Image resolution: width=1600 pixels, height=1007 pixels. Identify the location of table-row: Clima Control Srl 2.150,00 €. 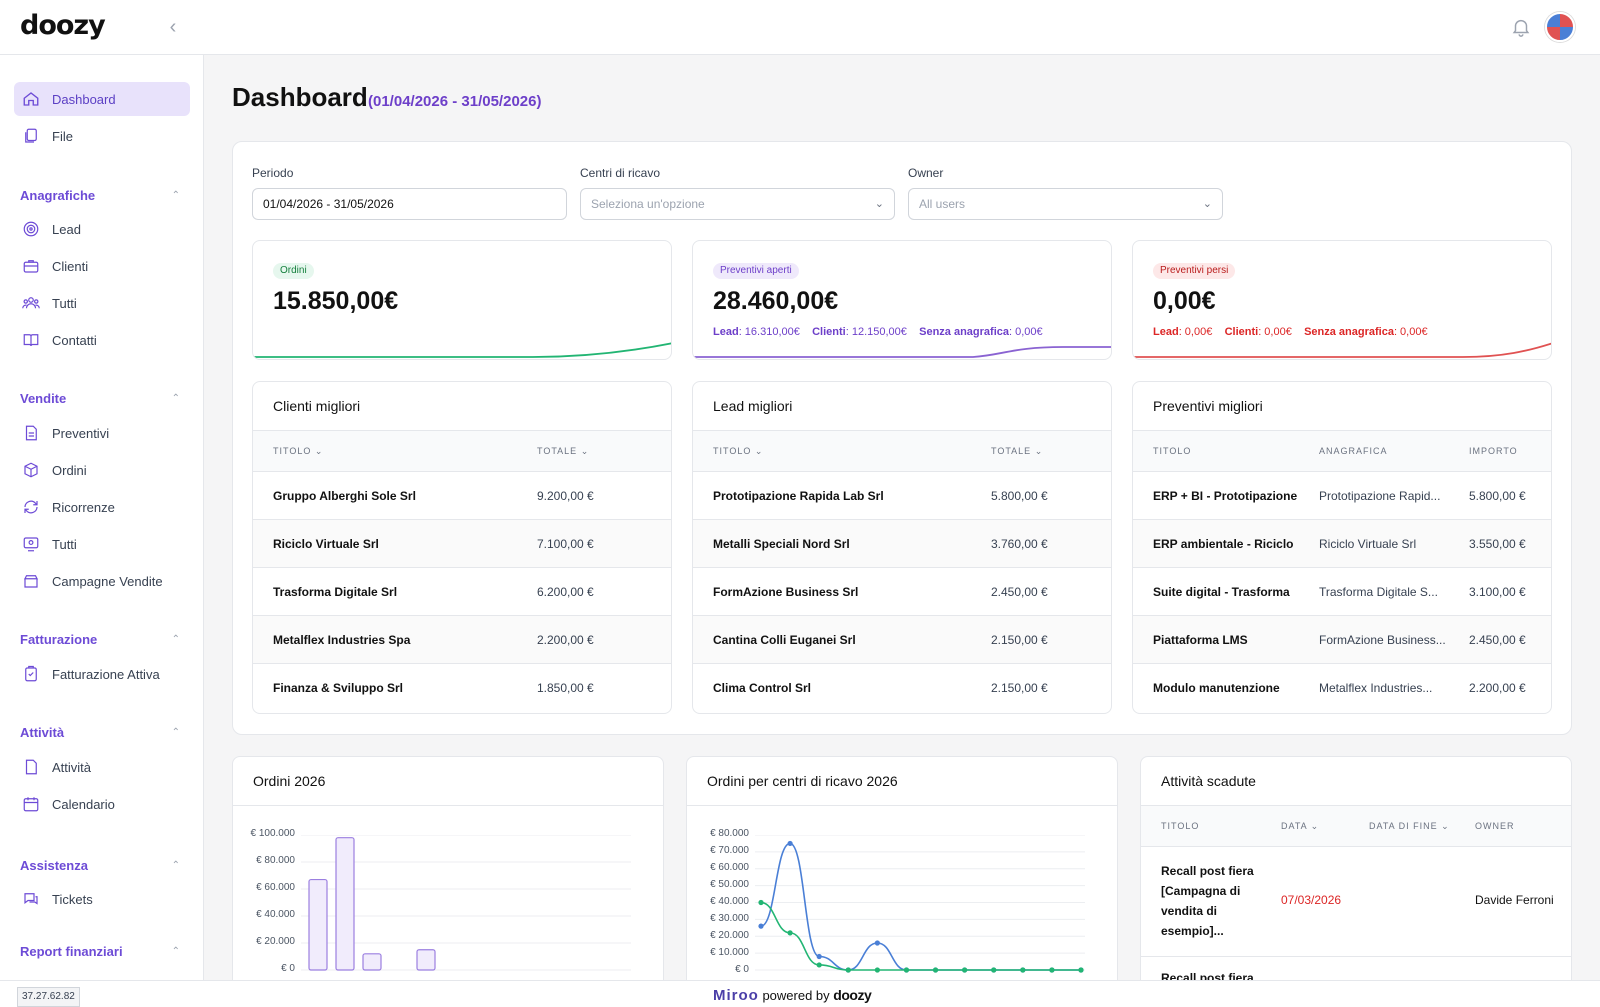
(902, 688).